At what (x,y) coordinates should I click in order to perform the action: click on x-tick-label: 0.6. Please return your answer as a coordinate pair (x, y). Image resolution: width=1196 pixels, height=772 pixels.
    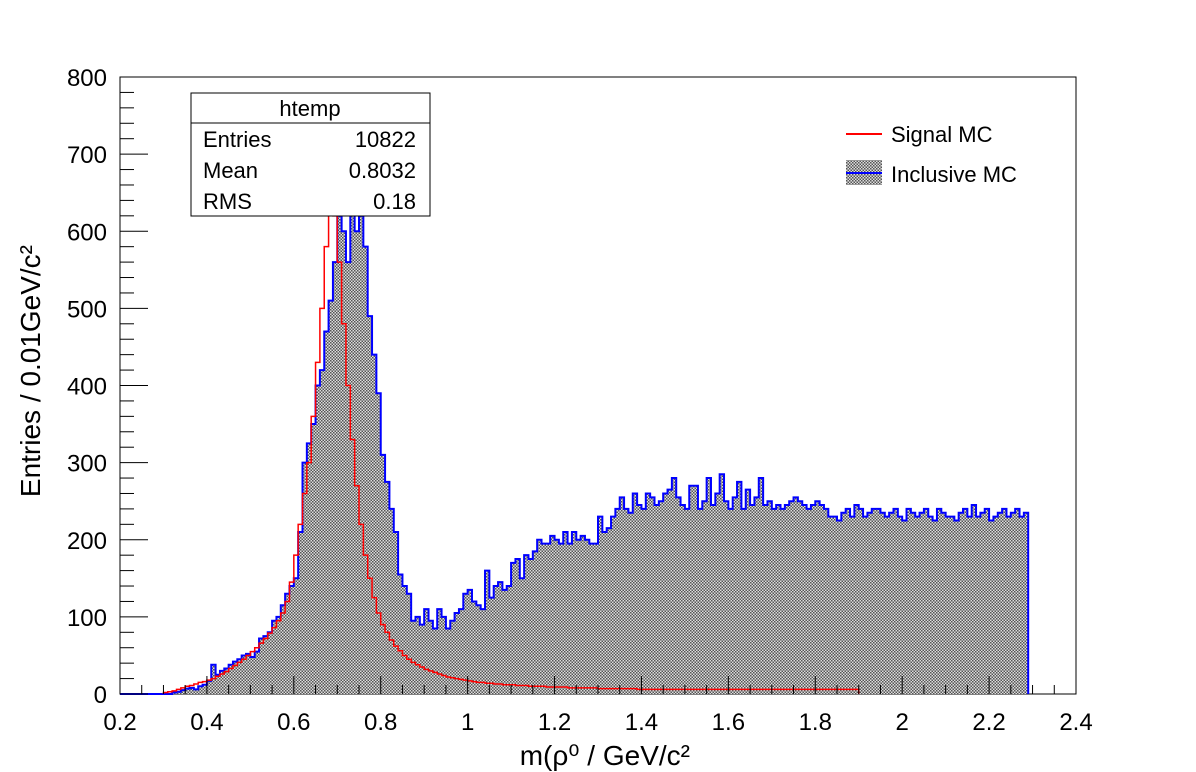
    Looking at the image, I should click on (293, 722).